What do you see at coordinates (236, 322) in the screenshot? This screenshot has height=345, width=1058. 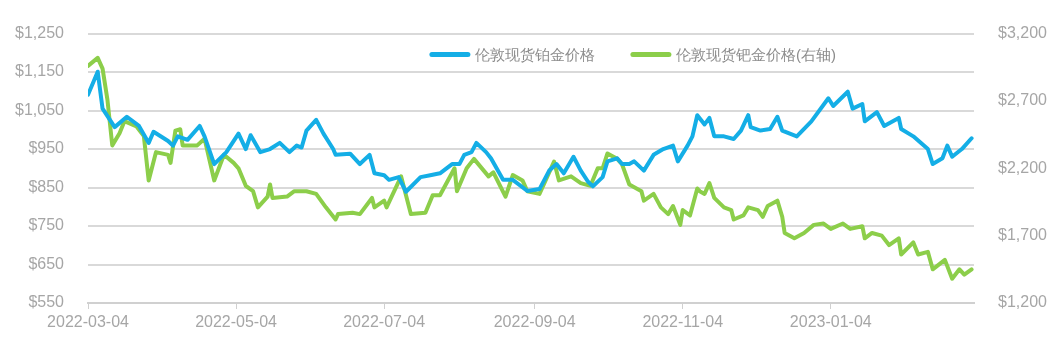 I see `x-tick-label: 2022-05-04` at bounding box center [236, 322].